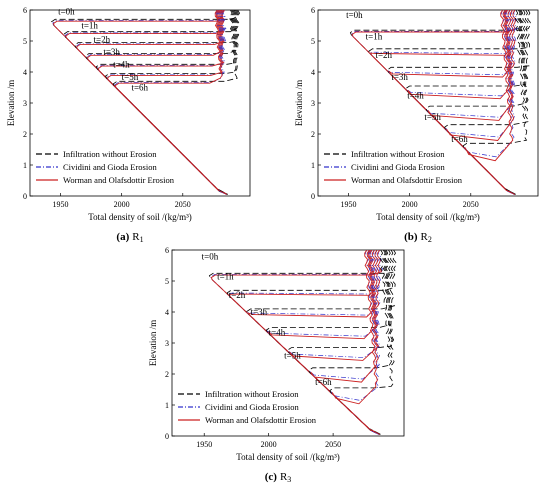 The image size is (550, 485). I want to click on caption-subscript: 3, so click(289, 479).